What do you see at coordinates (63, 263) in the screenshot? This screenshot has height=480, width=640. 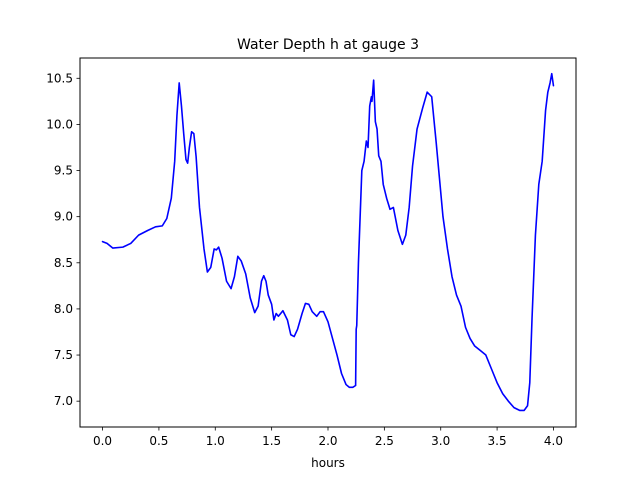 I see `y-tick-label: 8.5` at bounding box center [63, 263].